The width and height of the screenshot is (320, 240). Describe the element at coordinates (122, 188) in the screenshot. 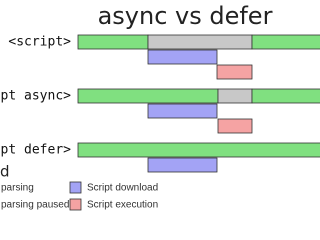

I see `legend-label: Script download` at that location.